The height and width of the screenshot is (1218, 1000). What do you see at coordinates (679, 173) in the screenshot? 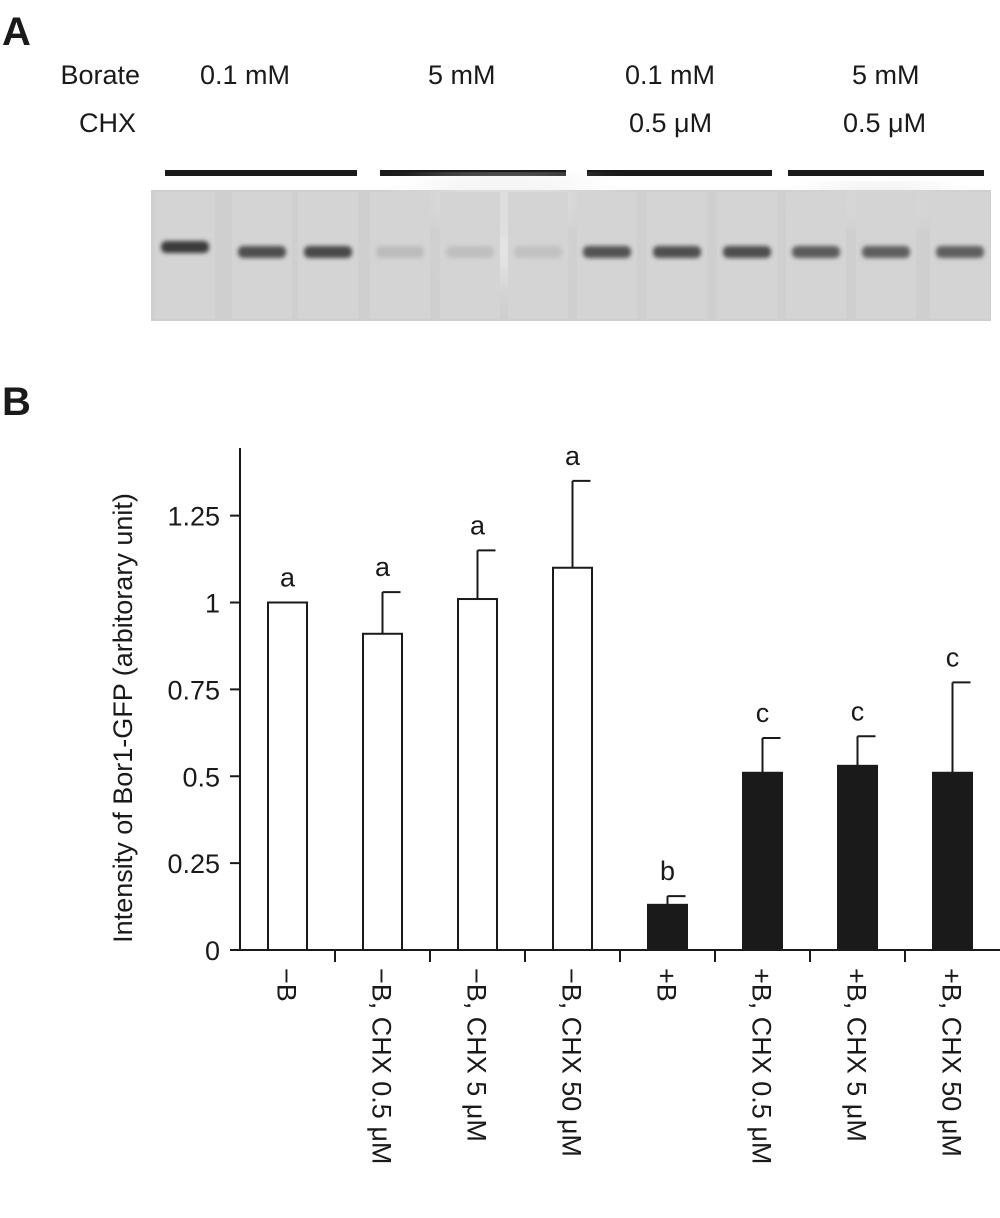
I see `group-3-bar` at bounding box center [679, 173].